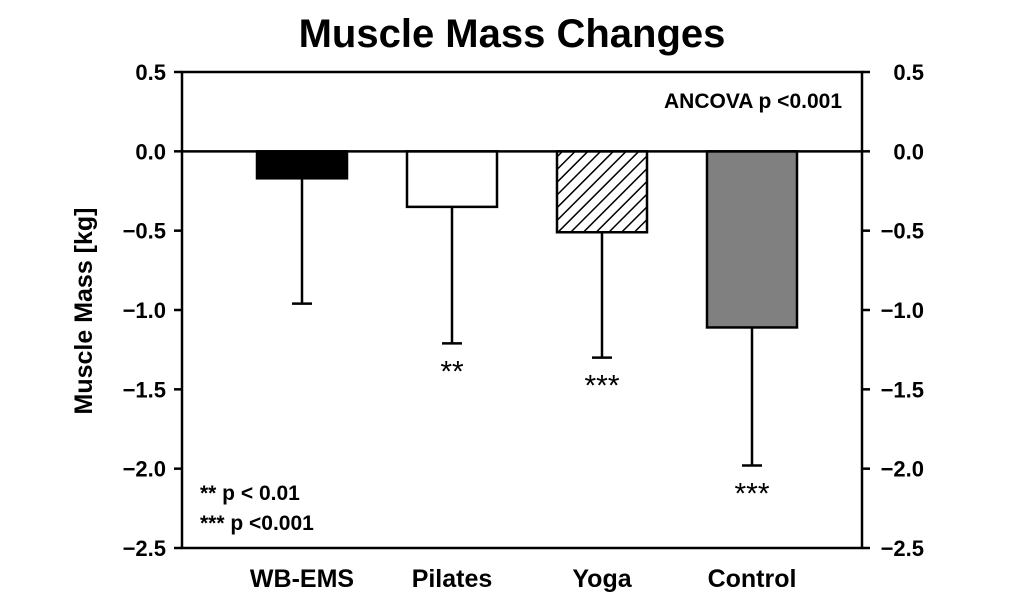 Image resolution: width=1024 pixels, height=616 pixels. What do you see at coordinates (144, 469) in the screenshot?
I see `y-tick-label-left: −2.0` at bounding box center [144, 469].